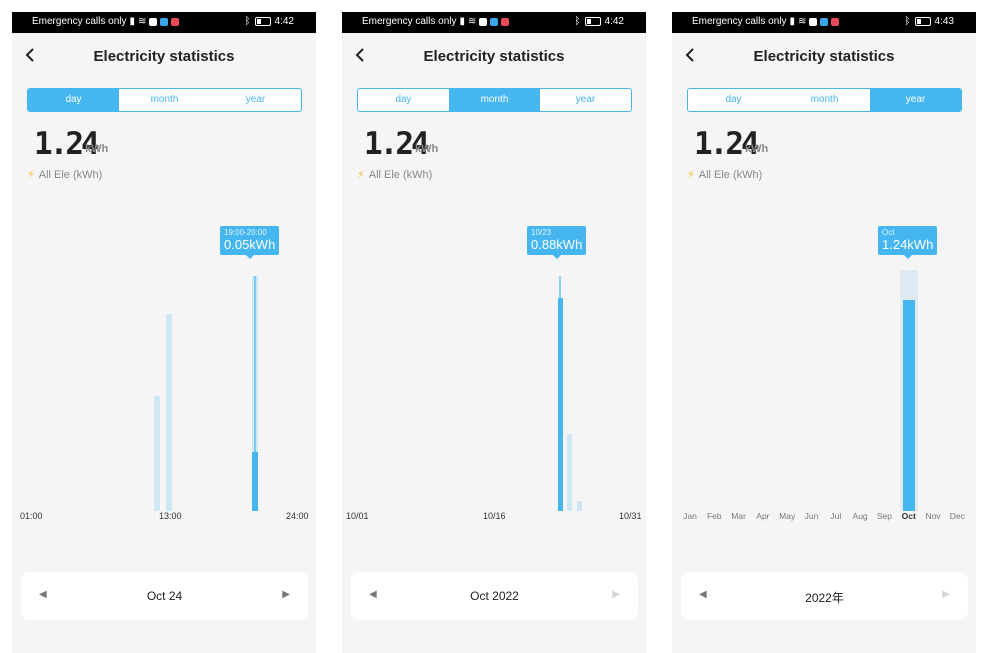 The height and width of the screenshot is (653, 995). What do you see at coordinates (31, 516) in the screenshot?
I see `x-axis-label-start: 01:00` at bounding box center [31, 516].